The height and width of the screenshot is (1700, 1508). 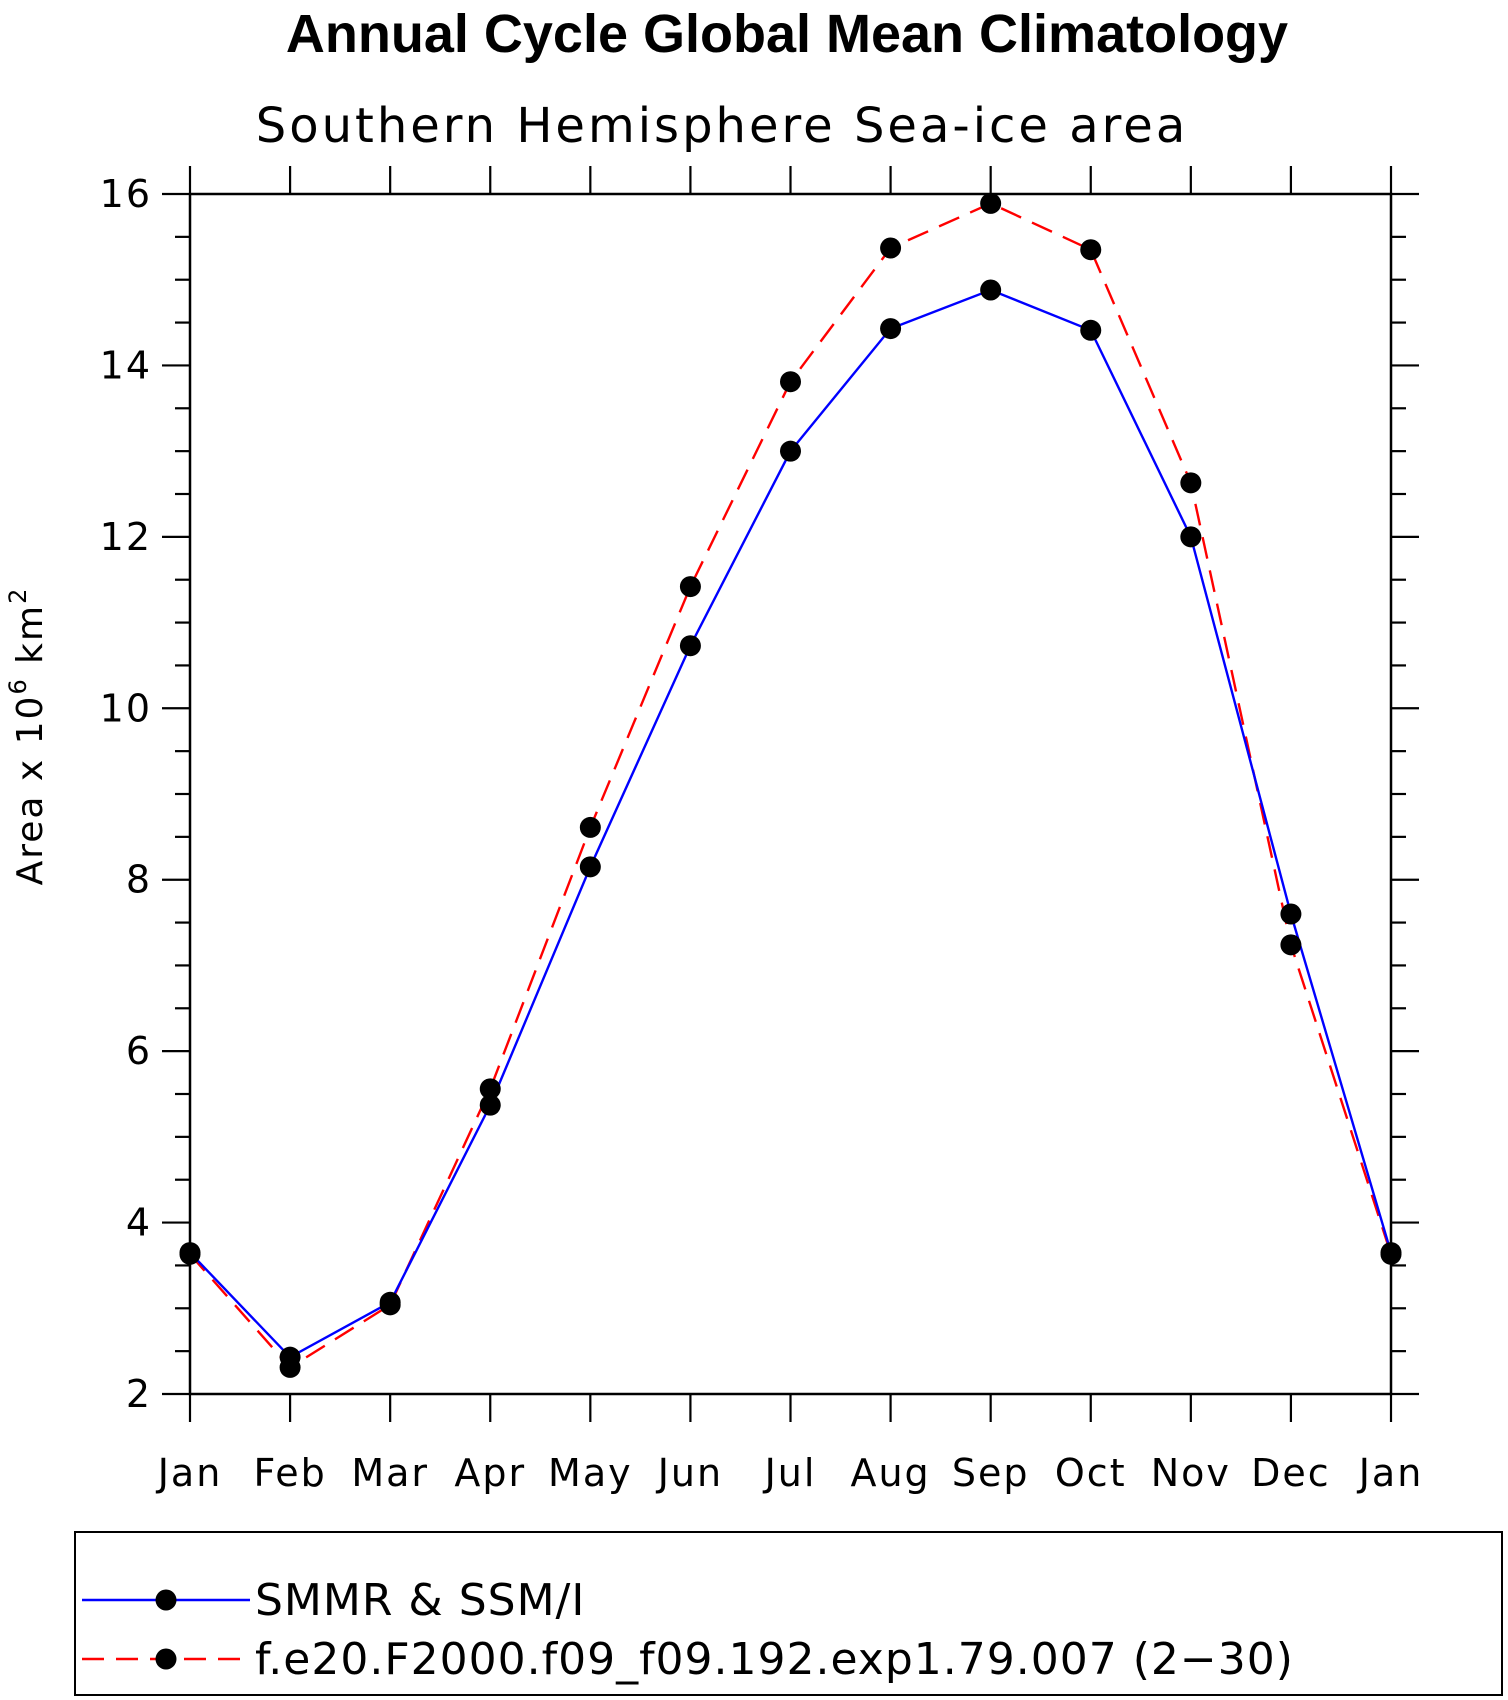 What do you see at coordinates (139, 1223) in the screenshot?
I see `y-tick-label: 4` at bounding box center [139, 1223].